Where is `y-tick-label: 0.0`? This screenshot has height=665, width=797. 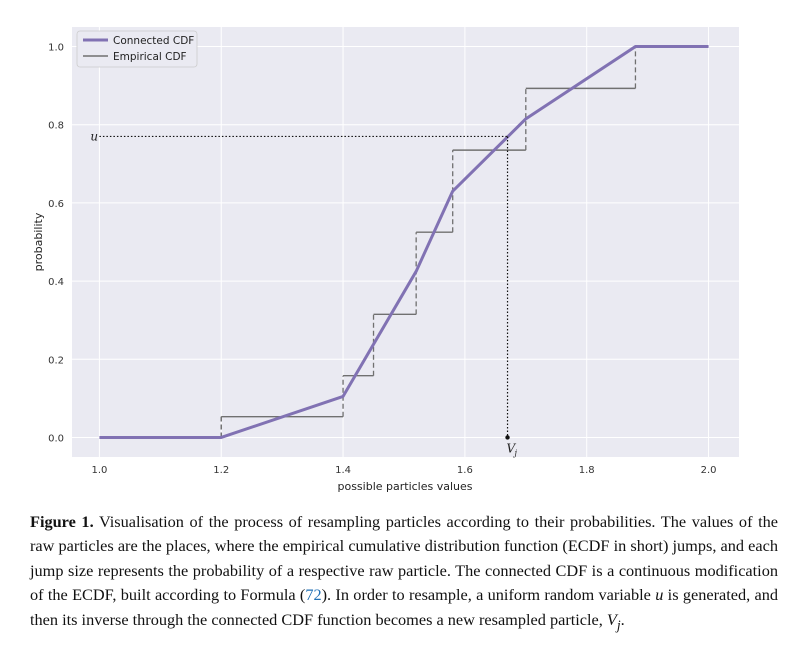
y-tick-label: 0.0 is located at coordinates (56, 438).